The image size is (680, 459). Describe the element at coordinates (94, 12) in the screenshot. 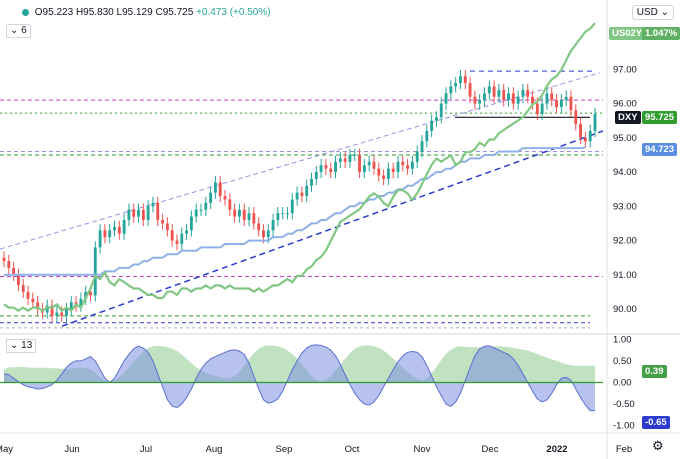

I see `high-value: H95.830` at that location.